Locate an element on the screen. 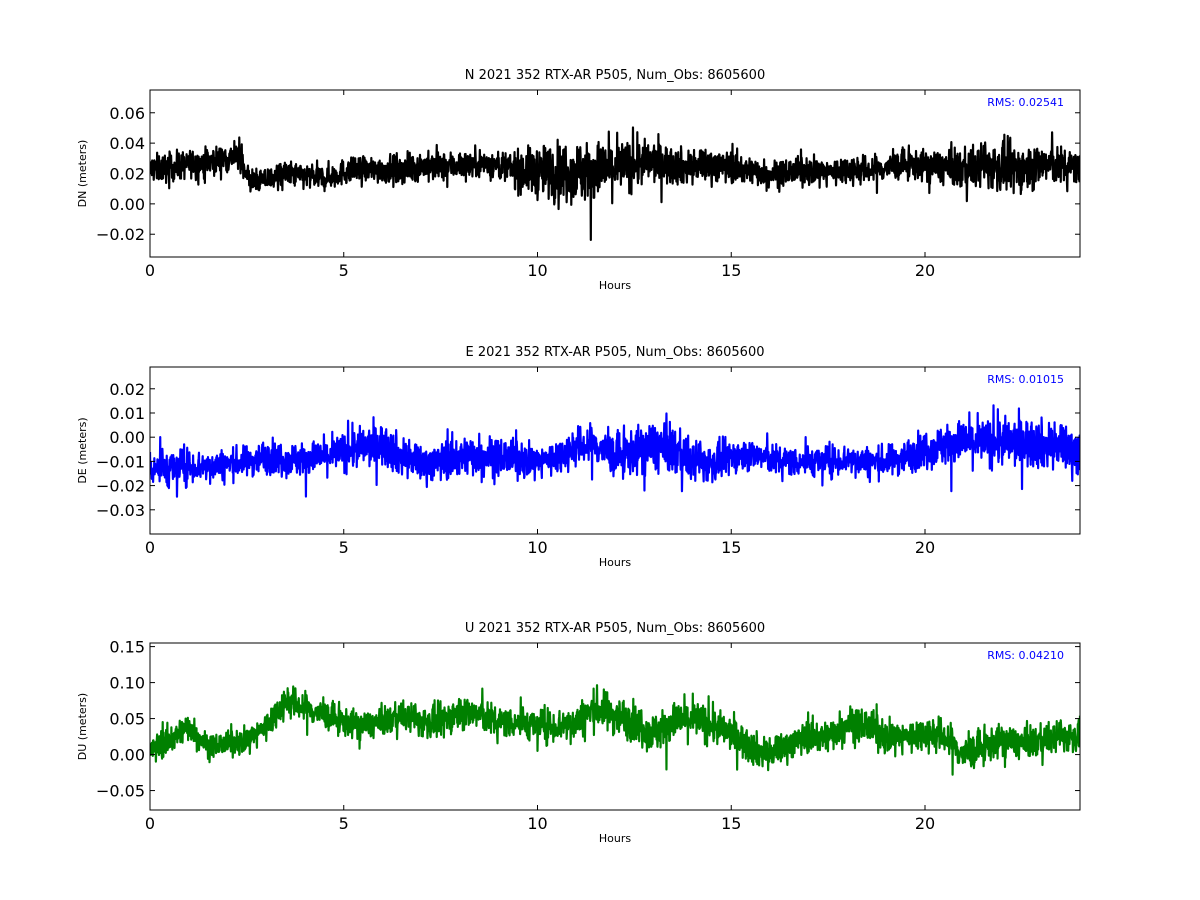 This screenshot has height=900, width=1200. y-tick-label: −0.05 is located at coordinates (120, 791).